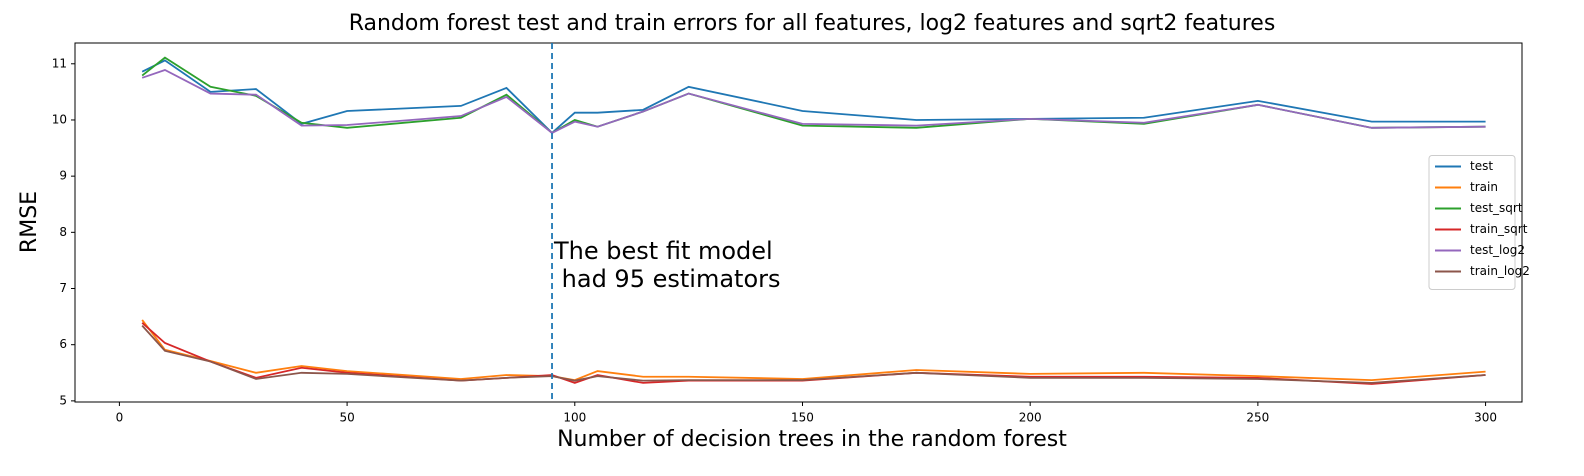  I want to click on y-tick-label: 5, so click(63, 400).